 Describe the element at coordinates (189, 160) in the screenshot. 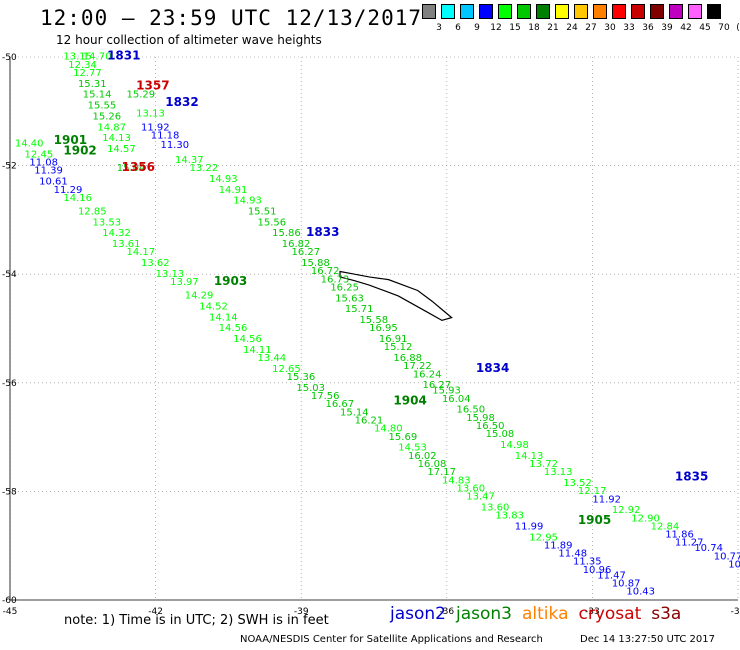

I see `wave-height-value: 14.37` at that location.